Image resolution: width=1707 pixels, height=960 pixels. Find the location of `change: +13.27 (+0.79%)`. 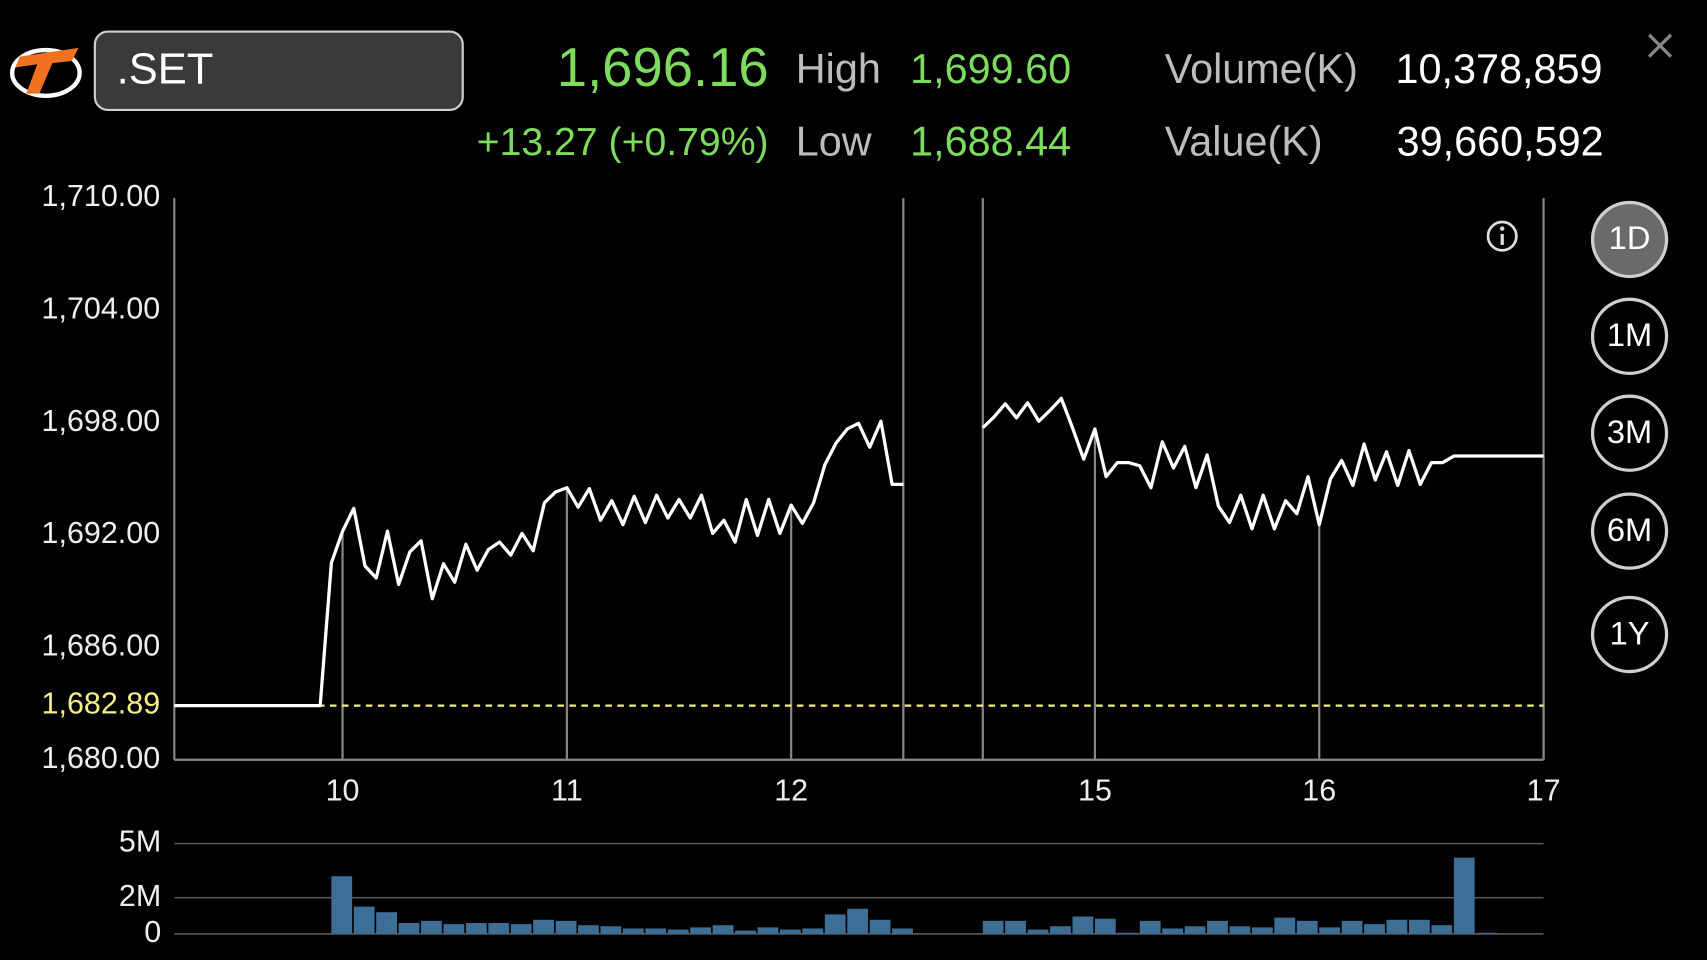

change: +13.27 (+0.79%) is located at coordinates (623, 142).